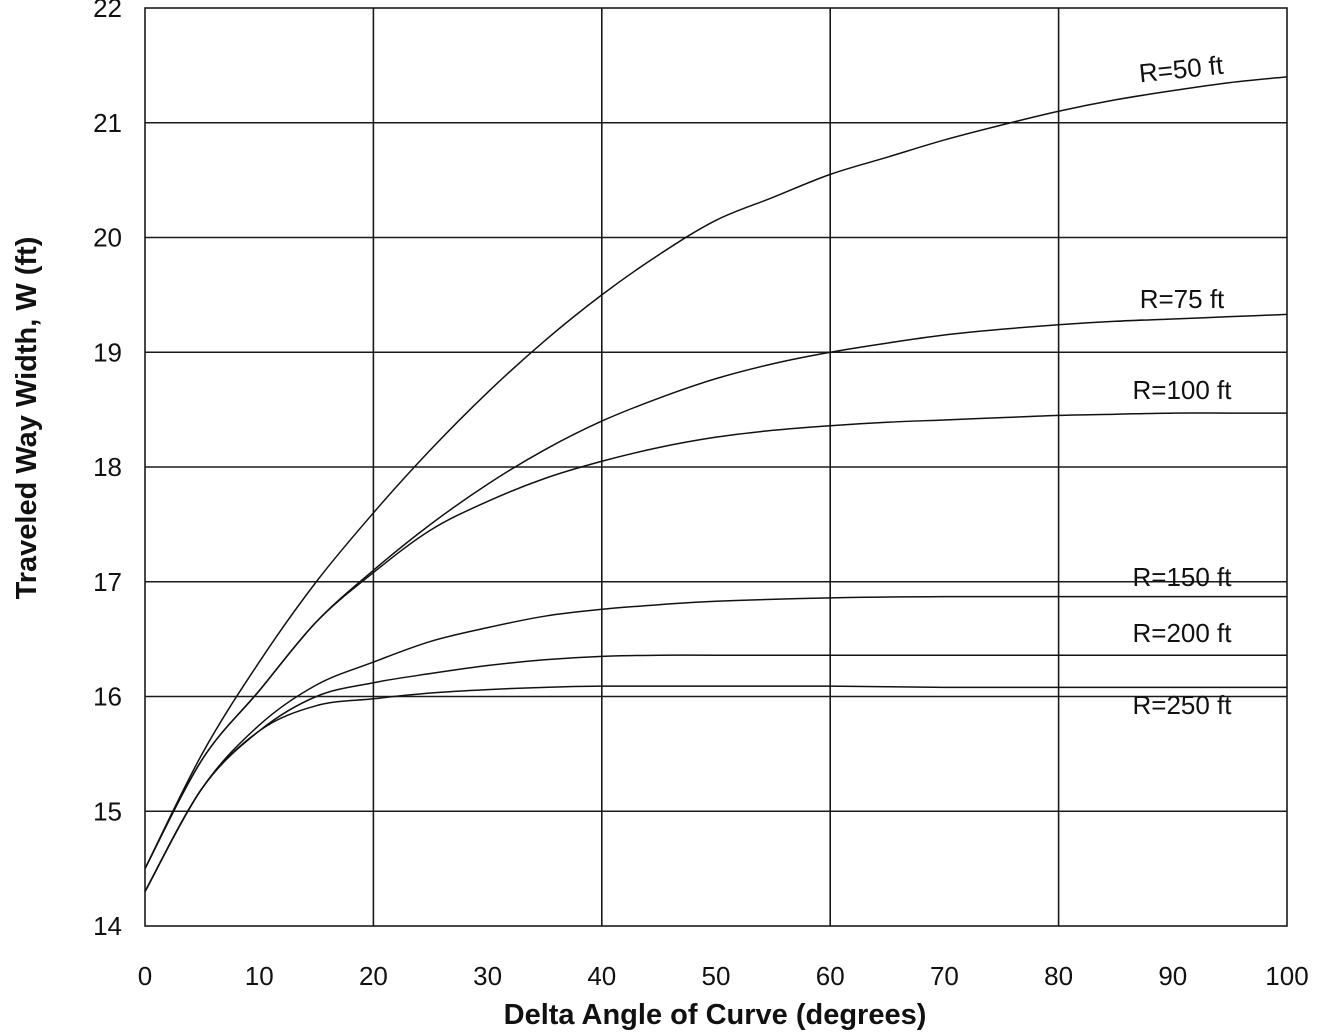 This screenshot has width=1326, height=1034. I want to click on series-label: R=50 ft, so click(1181, 69).